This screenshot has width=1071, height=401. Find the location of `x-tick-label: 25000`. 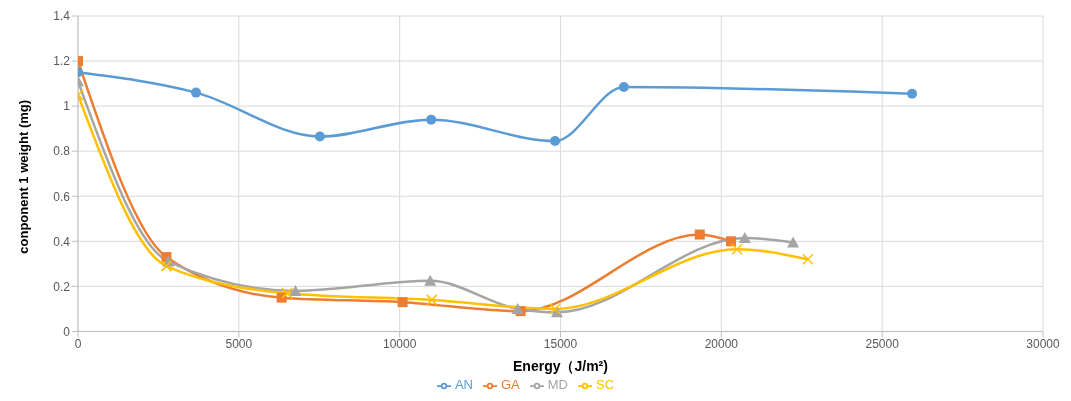

x-tick-label: 25000 is located at coordinates (882, 343).